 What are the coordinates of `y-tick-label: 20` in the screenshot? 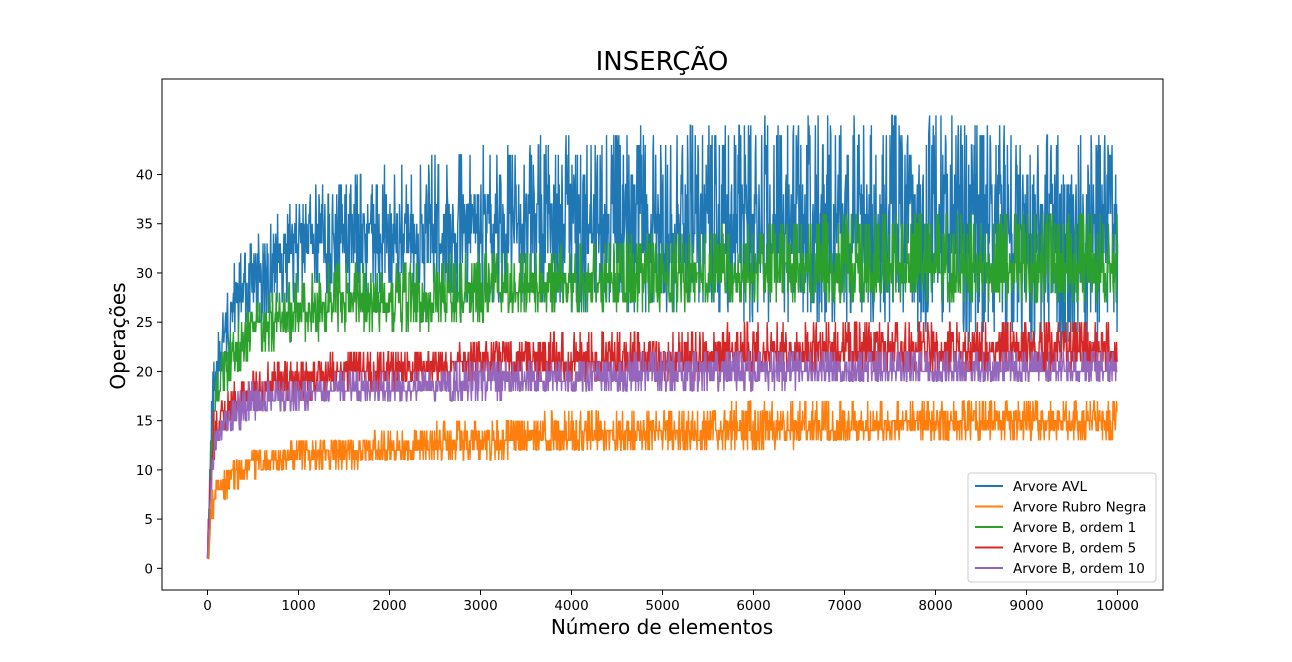 It's located at (144, 372).